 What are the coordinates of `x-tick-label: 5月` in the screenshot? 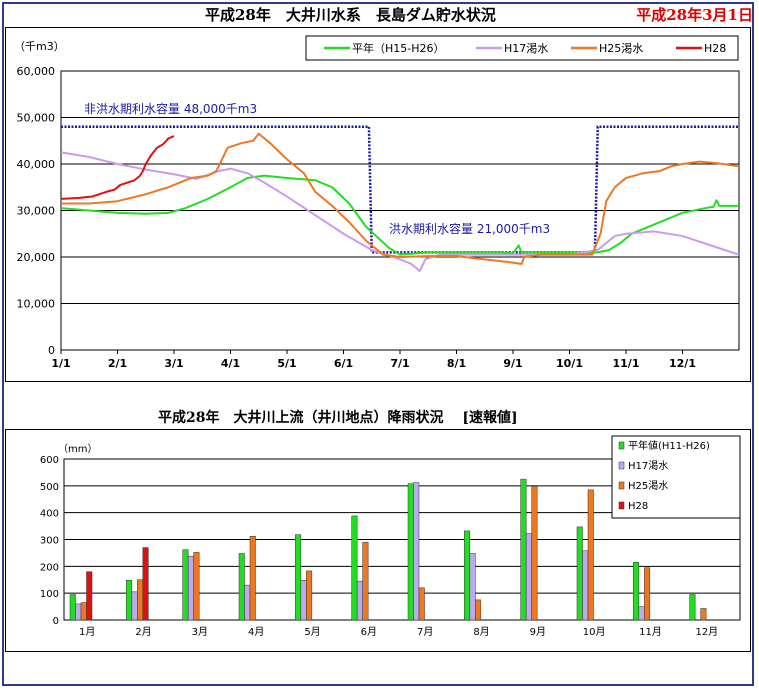 It's located at (312, 632).